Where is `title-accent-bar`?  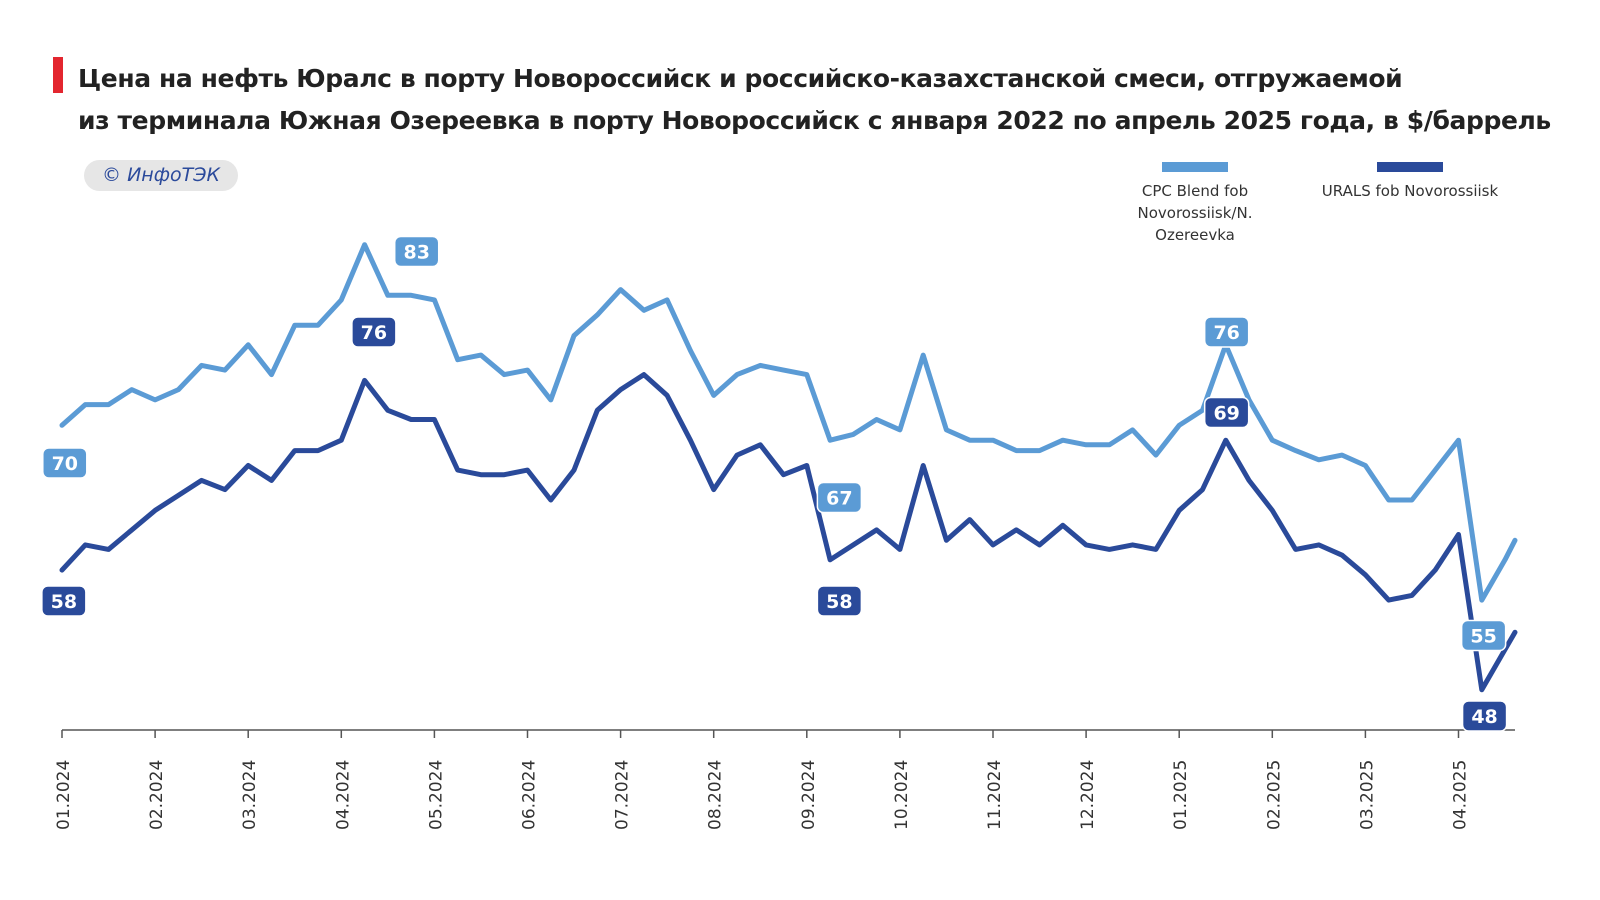
title-accent-bar is located at coordinates (58, 75).